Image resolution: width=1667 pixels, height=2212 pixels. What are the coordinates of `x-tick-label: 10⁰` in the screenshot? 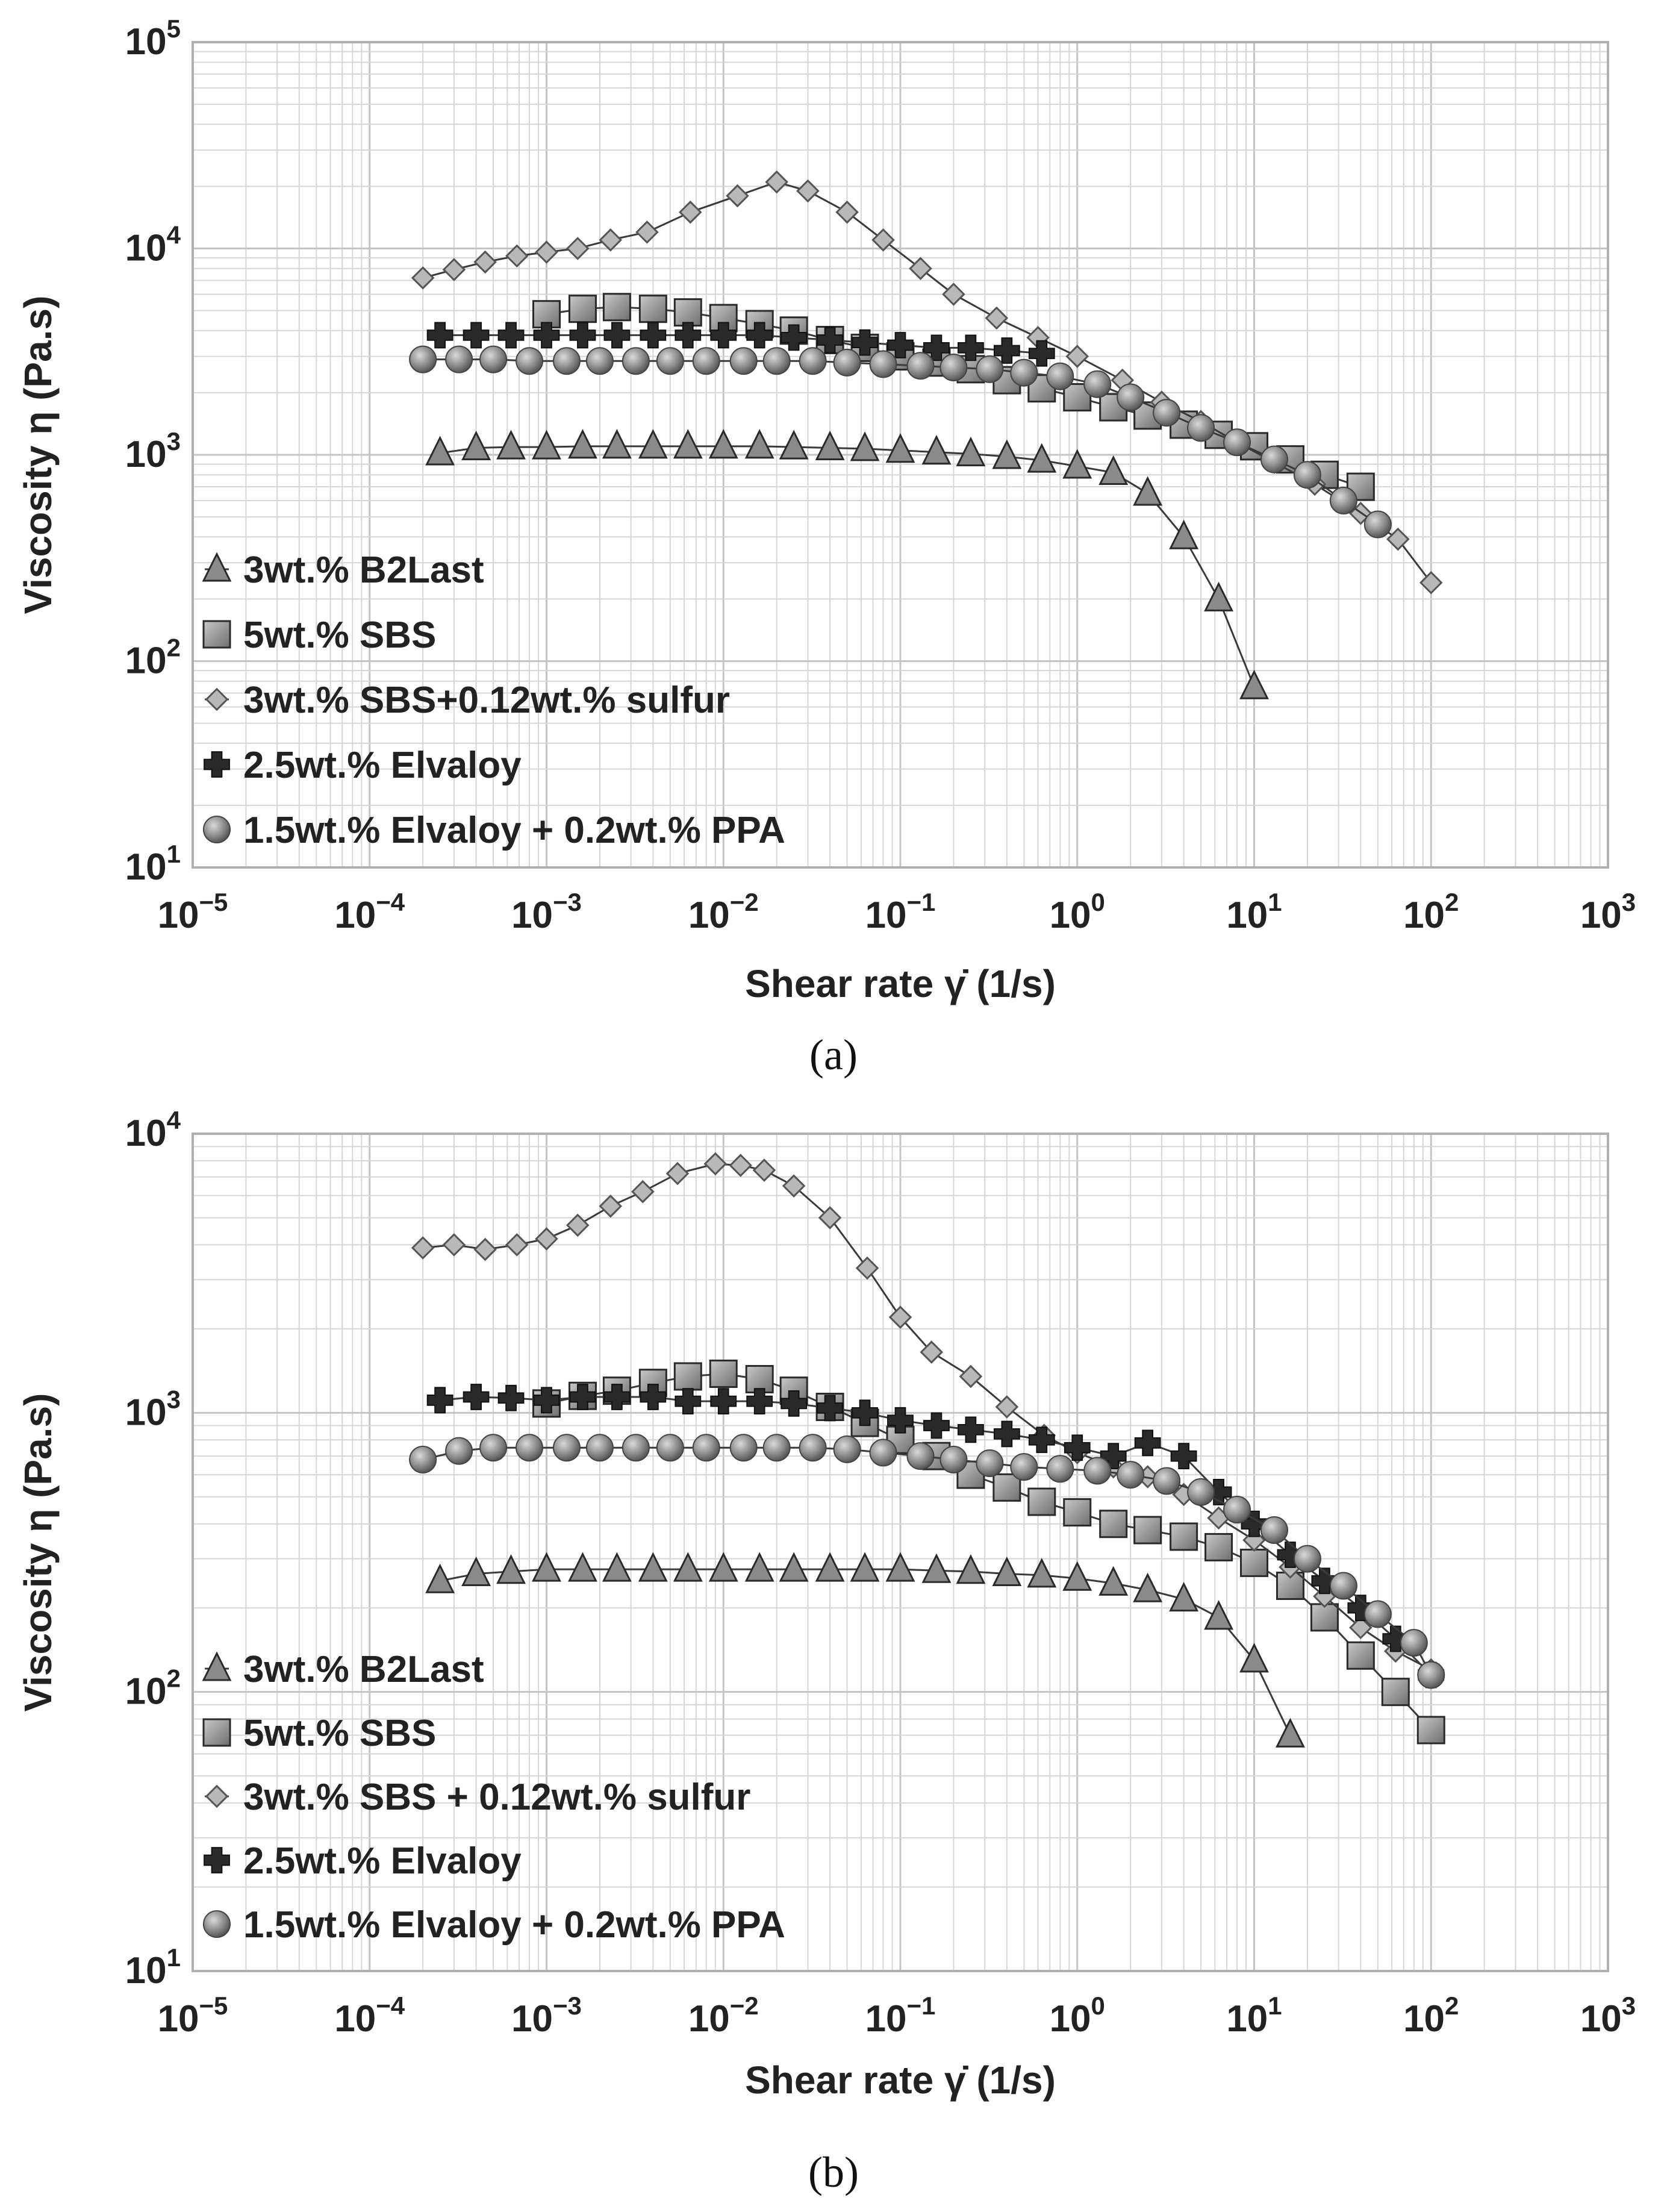 It's located at (1077, 2016).